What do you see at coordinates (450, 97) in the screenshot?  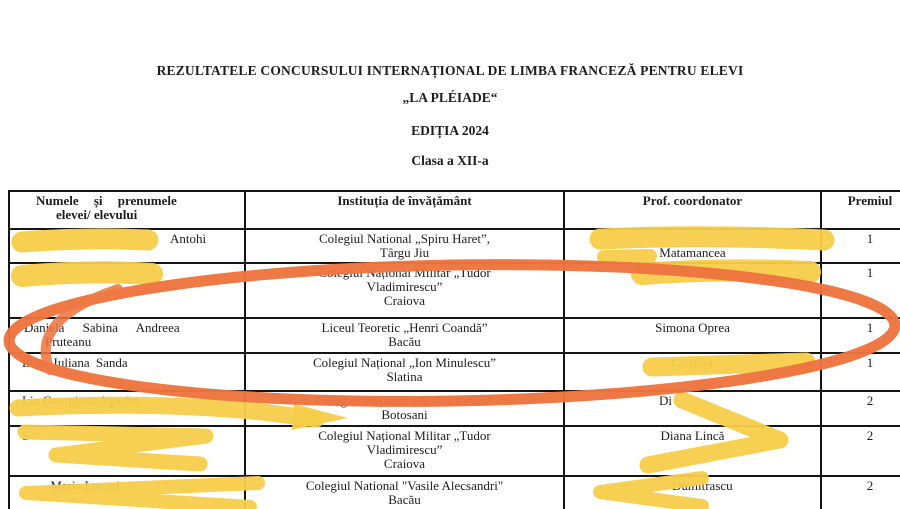 I see `contest-name: „LA PLÉIADE“` at bounding box center [450, 97].